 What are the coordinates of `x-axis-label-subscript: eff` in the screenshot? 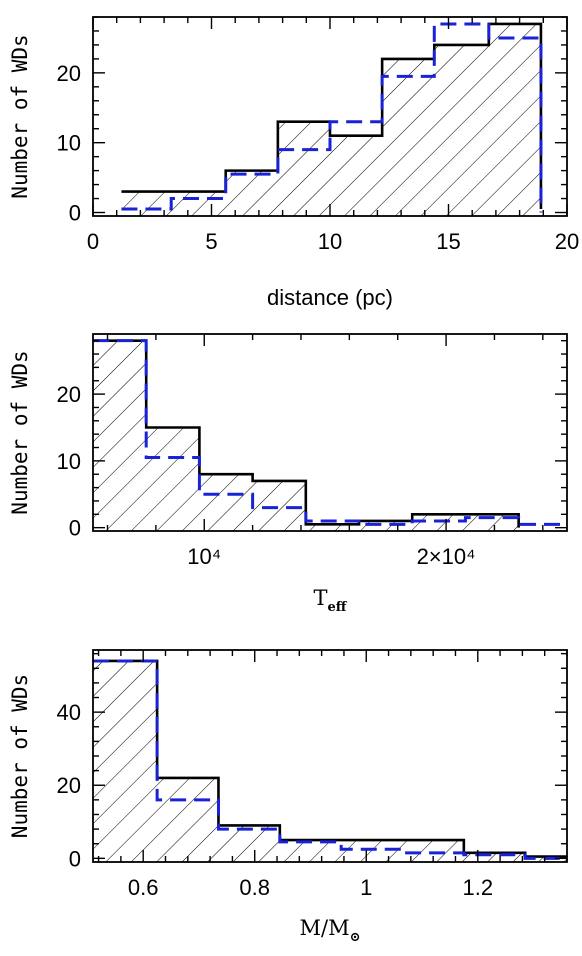 It's located at (338, 607).